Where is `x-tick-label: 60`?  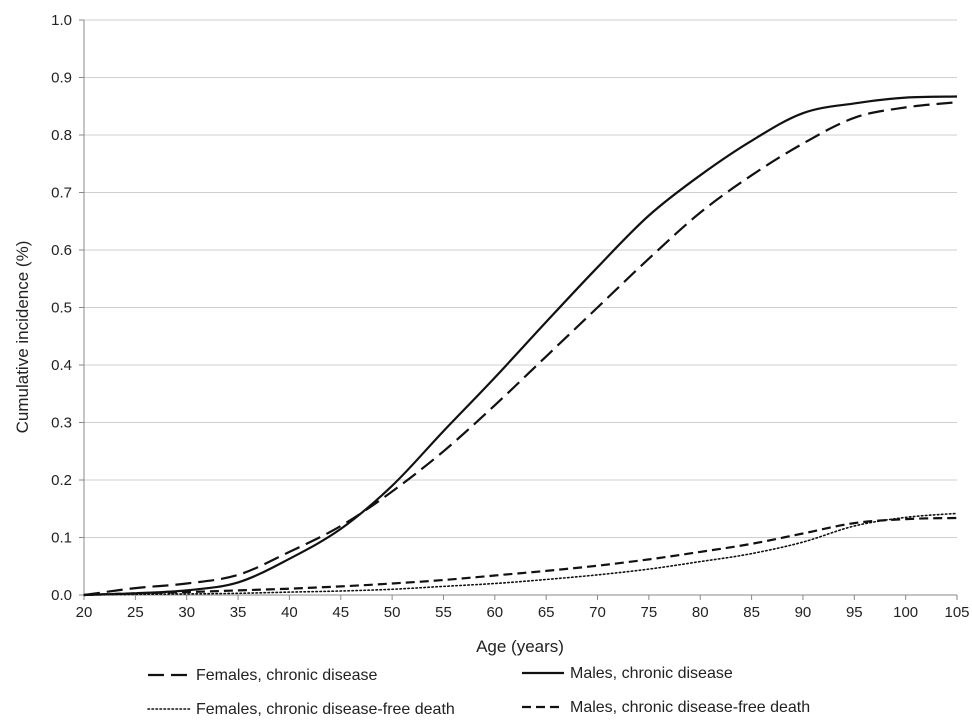
x-tick-label: 60 is located at coordinates (494, 612).